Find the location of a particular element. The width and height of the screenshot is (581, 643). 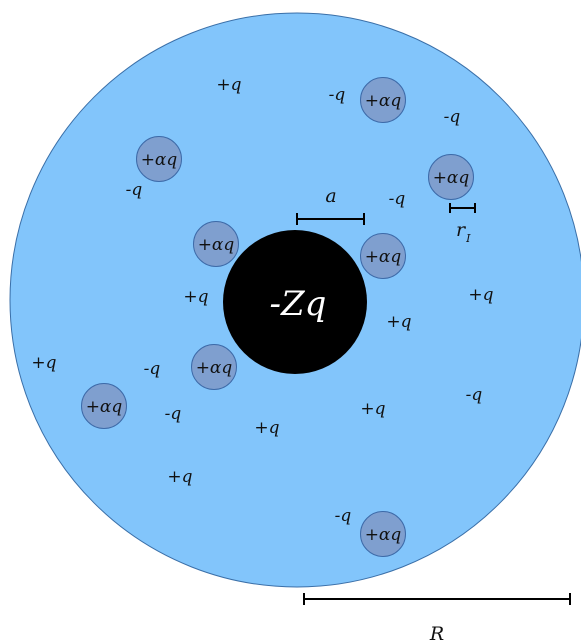

dimension-R is located at coordinates (437, 599).